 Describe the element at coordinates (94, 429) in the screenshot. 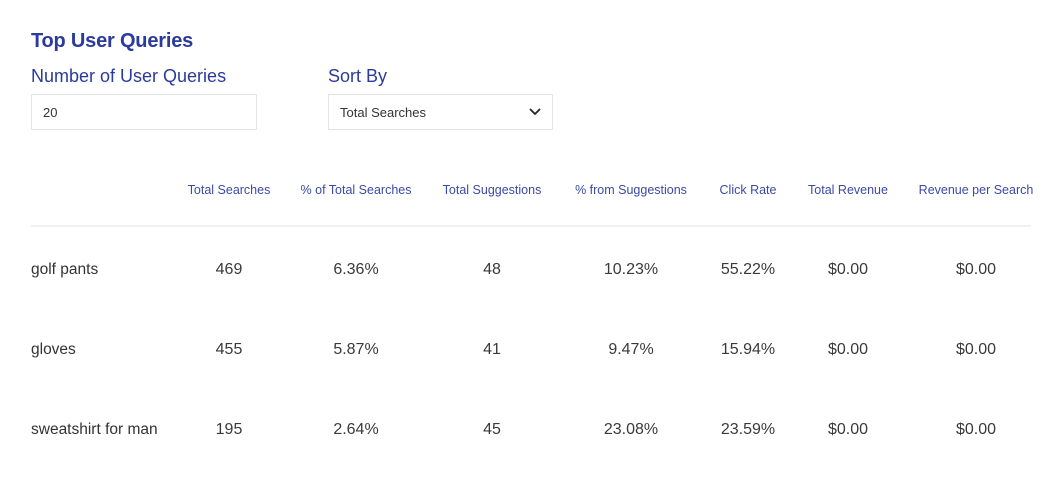

I see `row-query: sweatshirt for man` at that location.